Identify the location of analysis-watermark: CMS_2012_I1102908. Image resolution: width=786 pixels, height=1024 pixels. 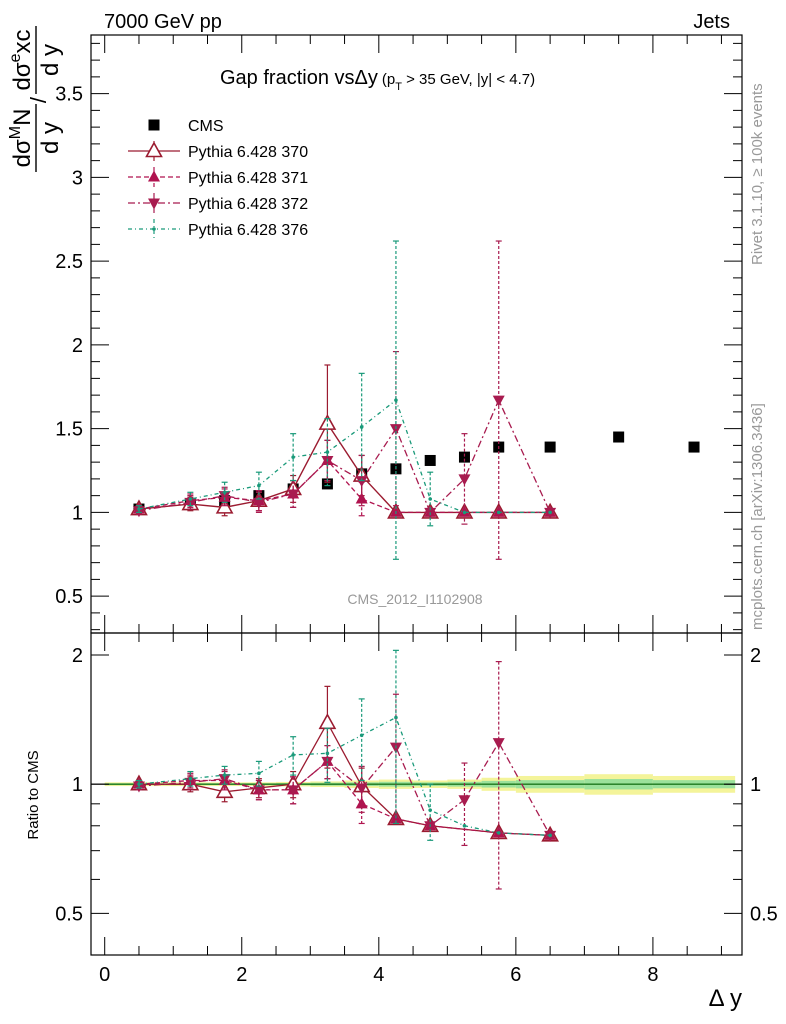
(414, 599).